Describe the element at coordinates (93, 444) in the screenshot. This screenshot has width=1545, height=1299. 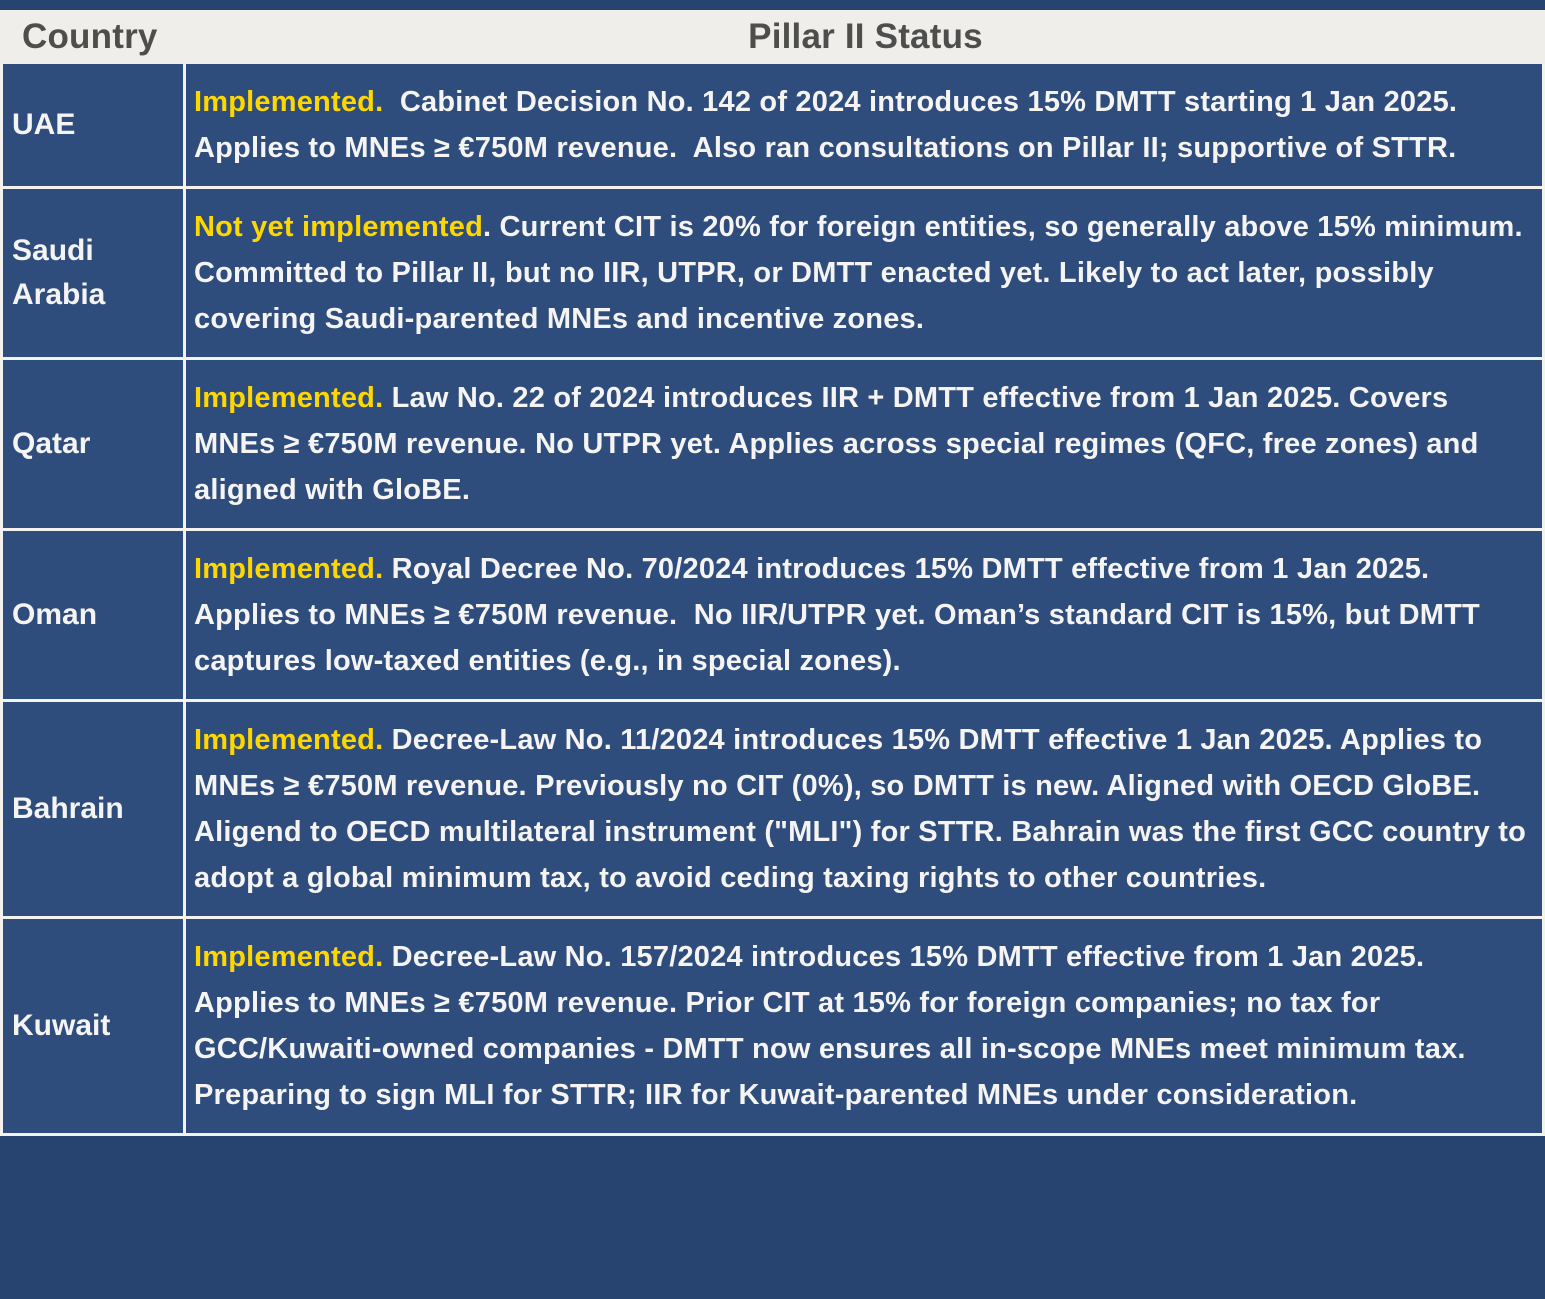
I see `country-cell: Qatar` at that location.